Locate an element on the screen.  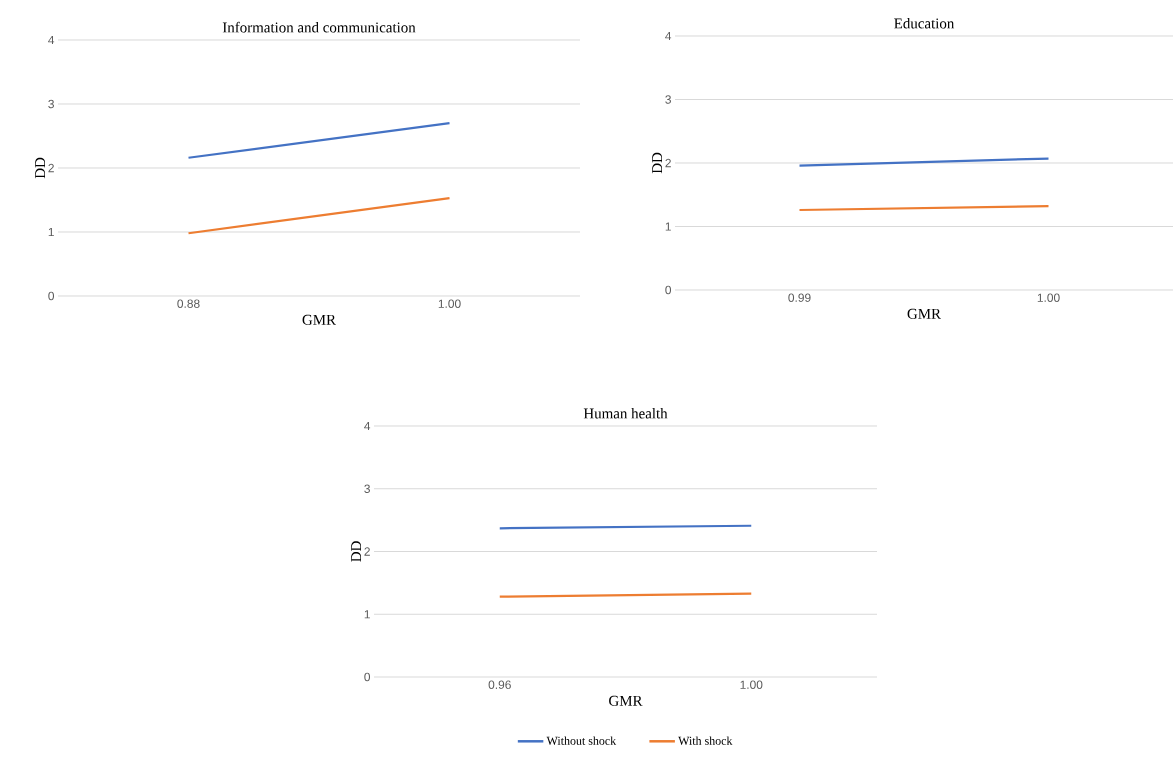
legend-label: Without shock is located at coordinates (581, 740).